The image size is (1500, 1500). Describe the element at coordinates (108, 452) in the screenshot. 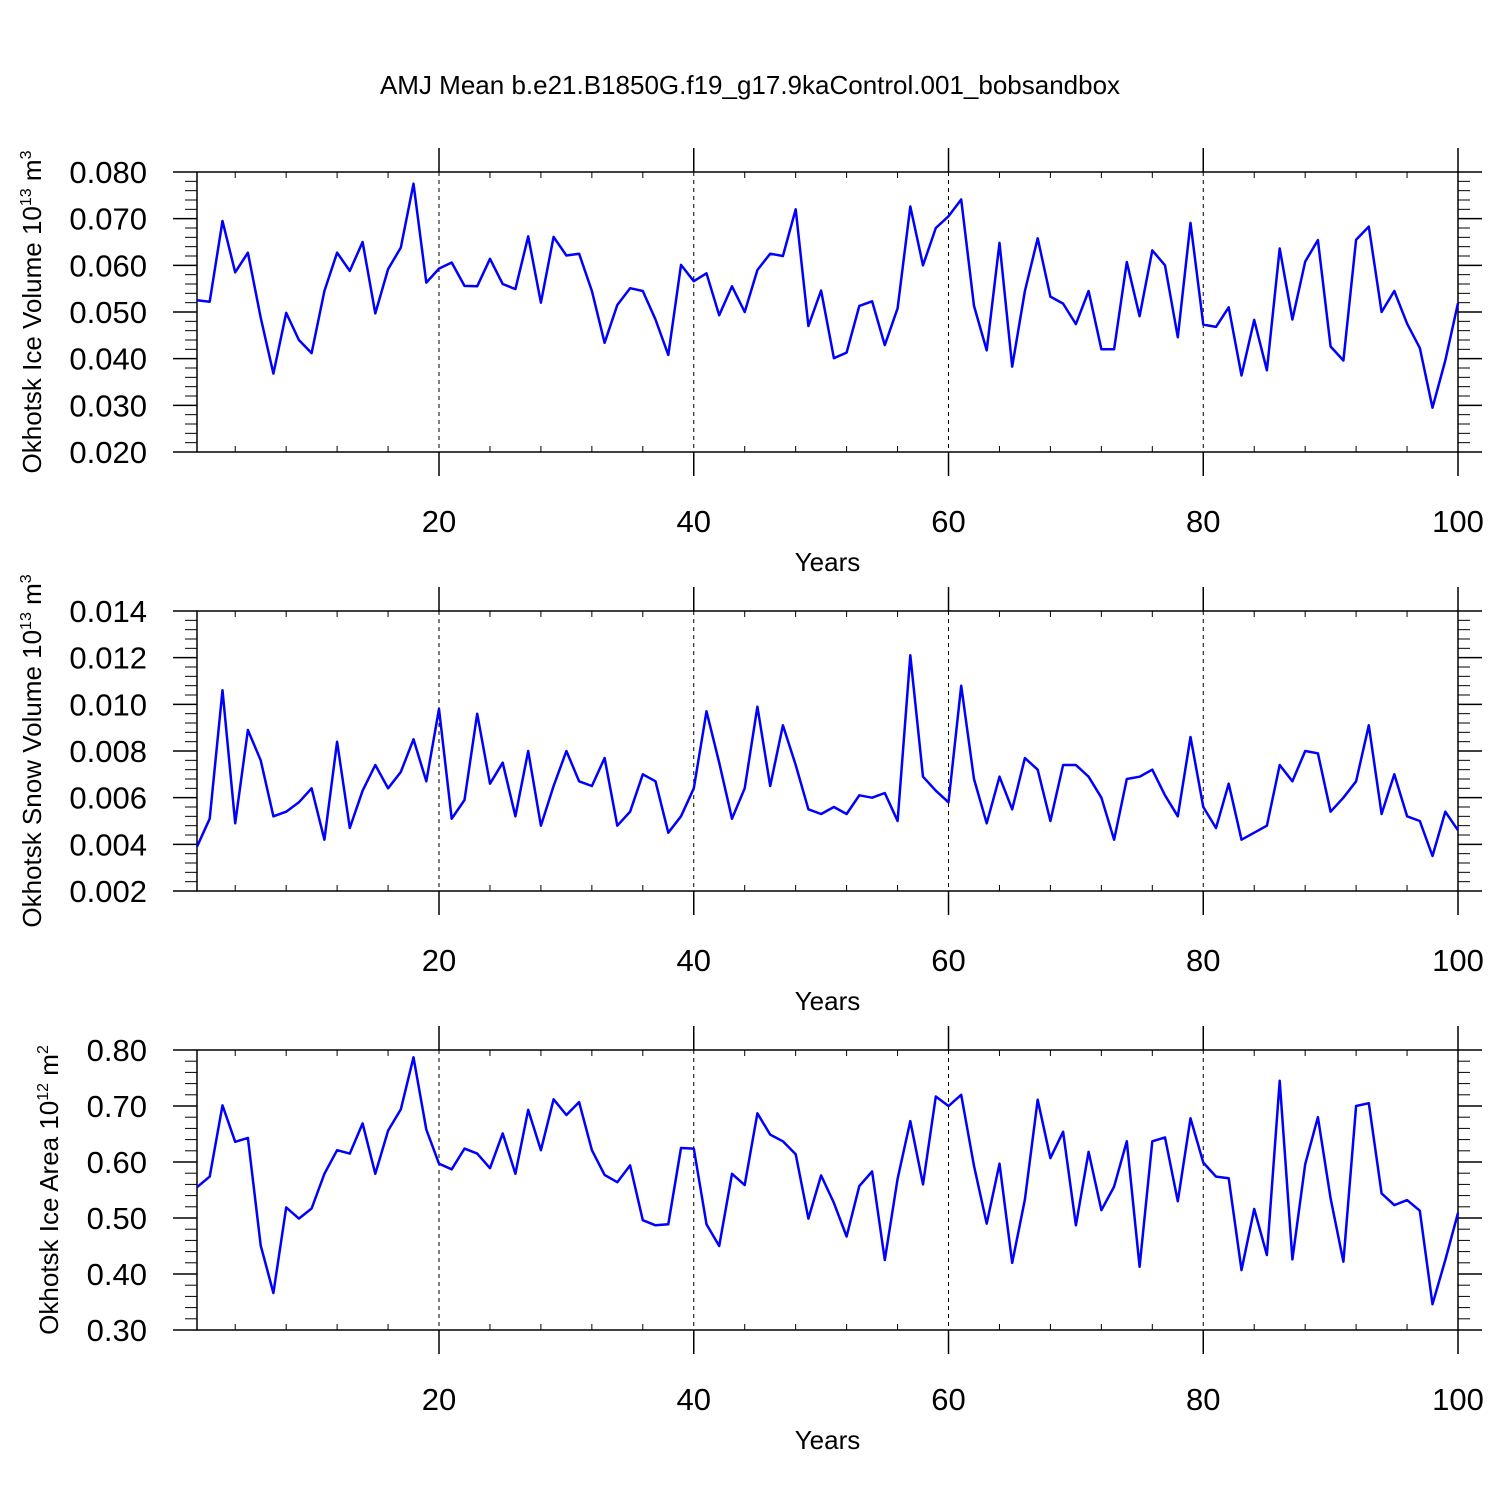

I see `y-tick-label: 0.020` at that location.